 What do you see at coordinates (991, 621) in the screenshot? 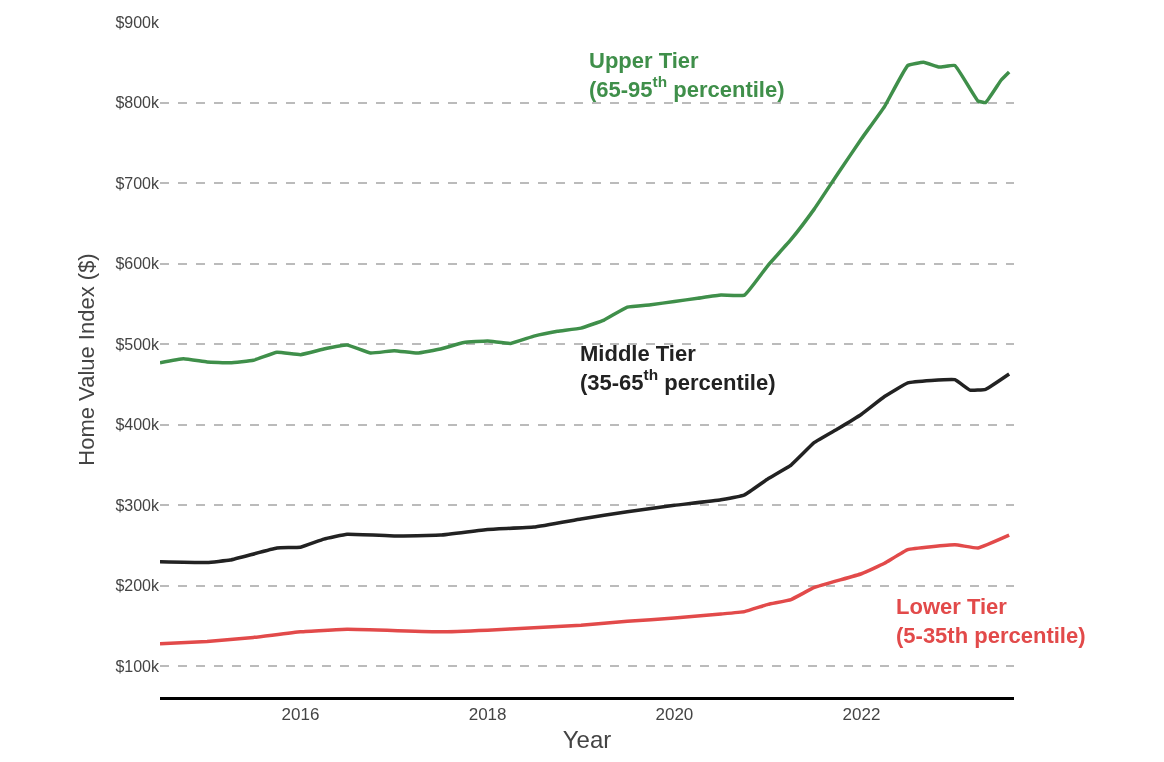
I see `series-label: Lower Tier (5-35th percentile)` at bounding box center [991, 621].